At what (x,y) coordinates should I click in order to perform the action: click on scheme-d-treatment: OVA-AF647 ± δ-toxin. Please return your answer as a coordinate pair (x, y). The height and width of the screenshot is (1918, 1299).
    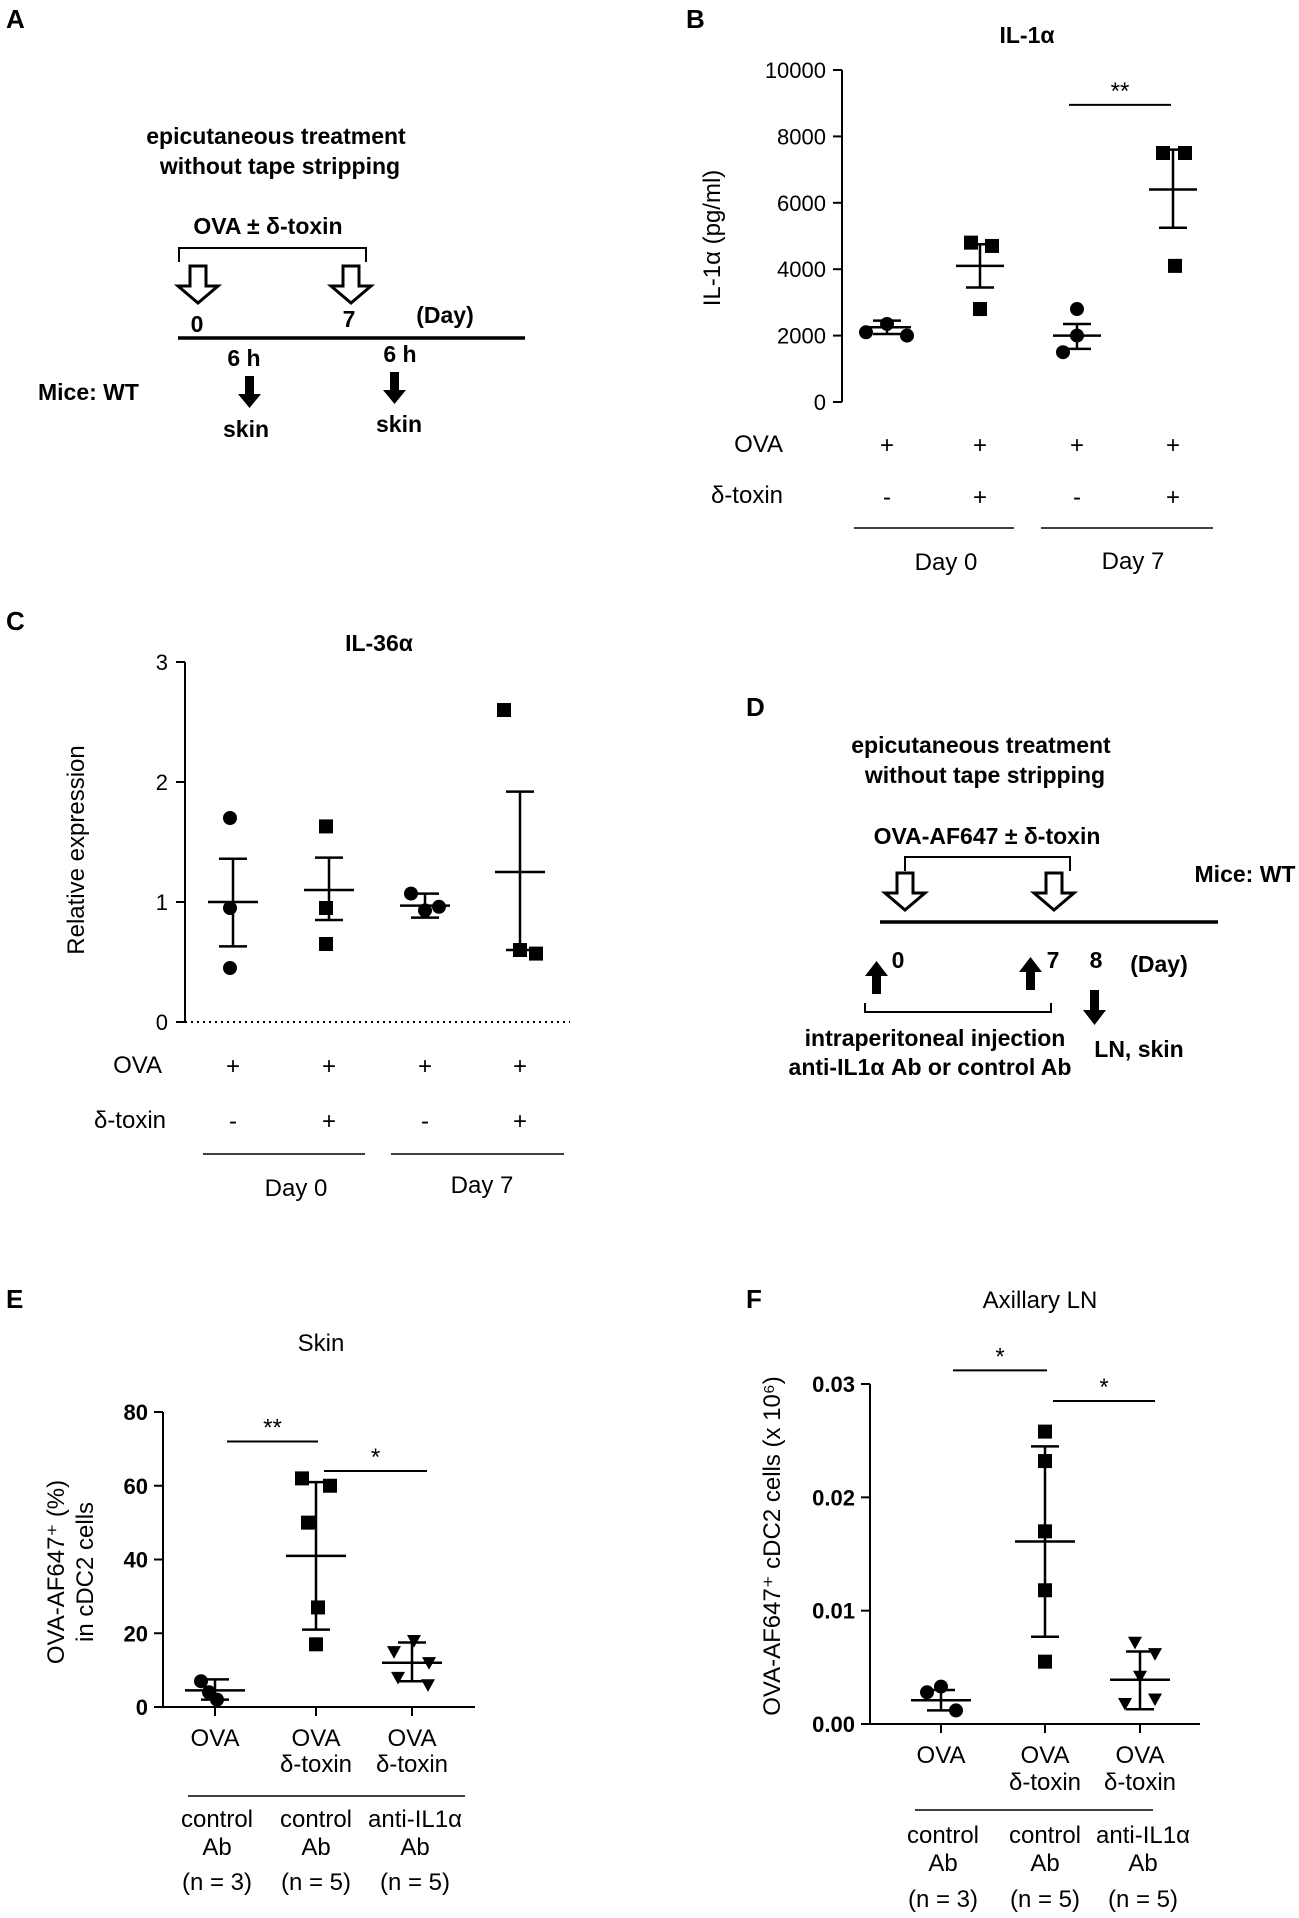
    Looking at the image, I should click on (987, 836).